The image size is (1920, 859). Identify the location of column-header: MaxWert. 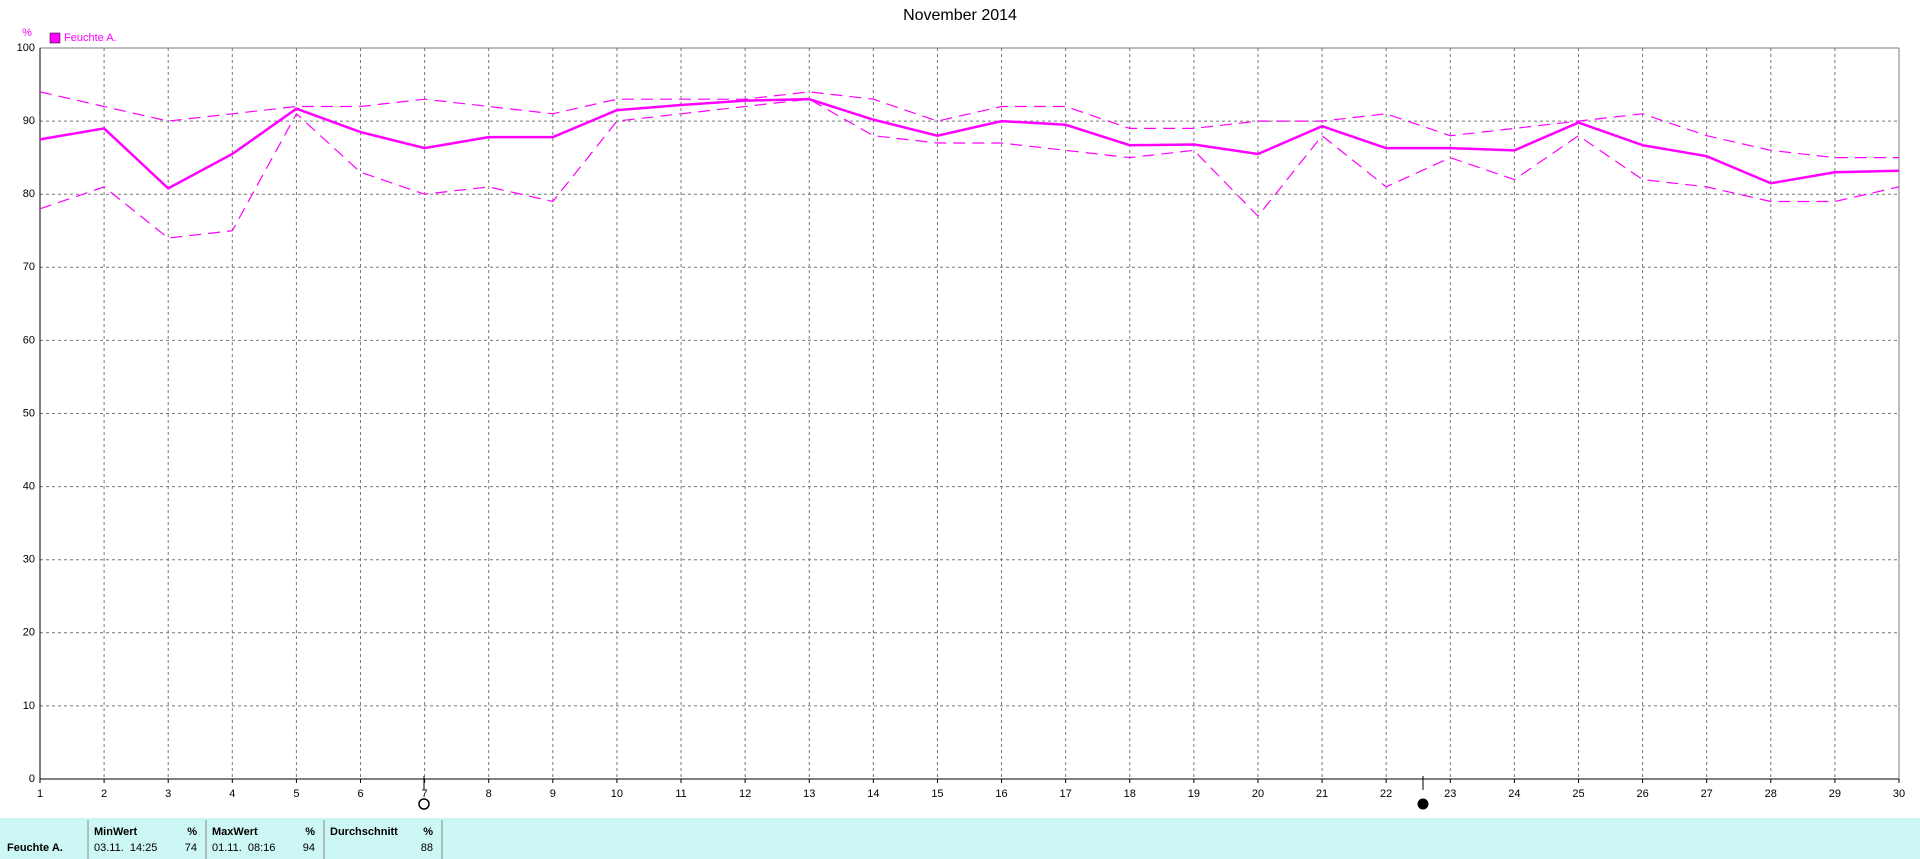
(235, 832).